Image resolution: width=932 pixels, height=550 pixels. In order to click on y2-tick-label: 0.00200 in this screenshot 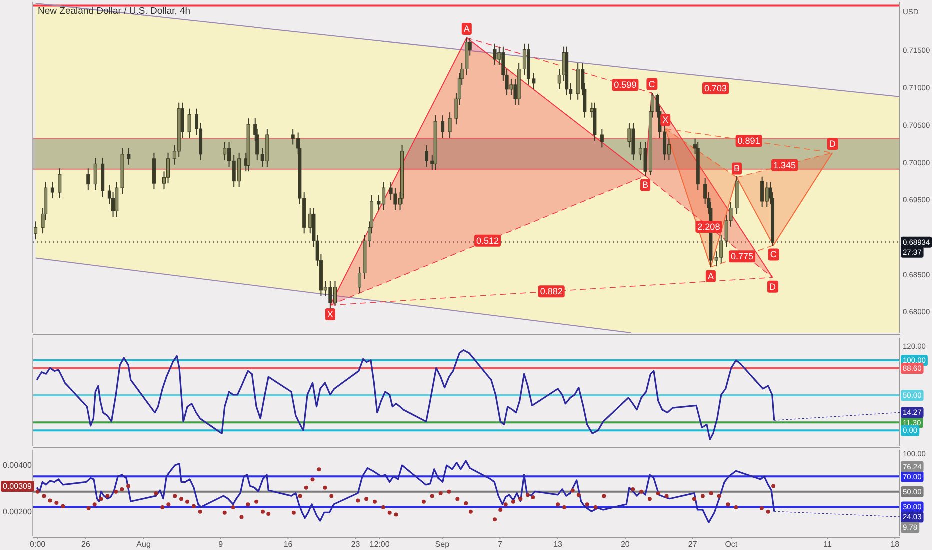, I will do `click(17, 511)`.